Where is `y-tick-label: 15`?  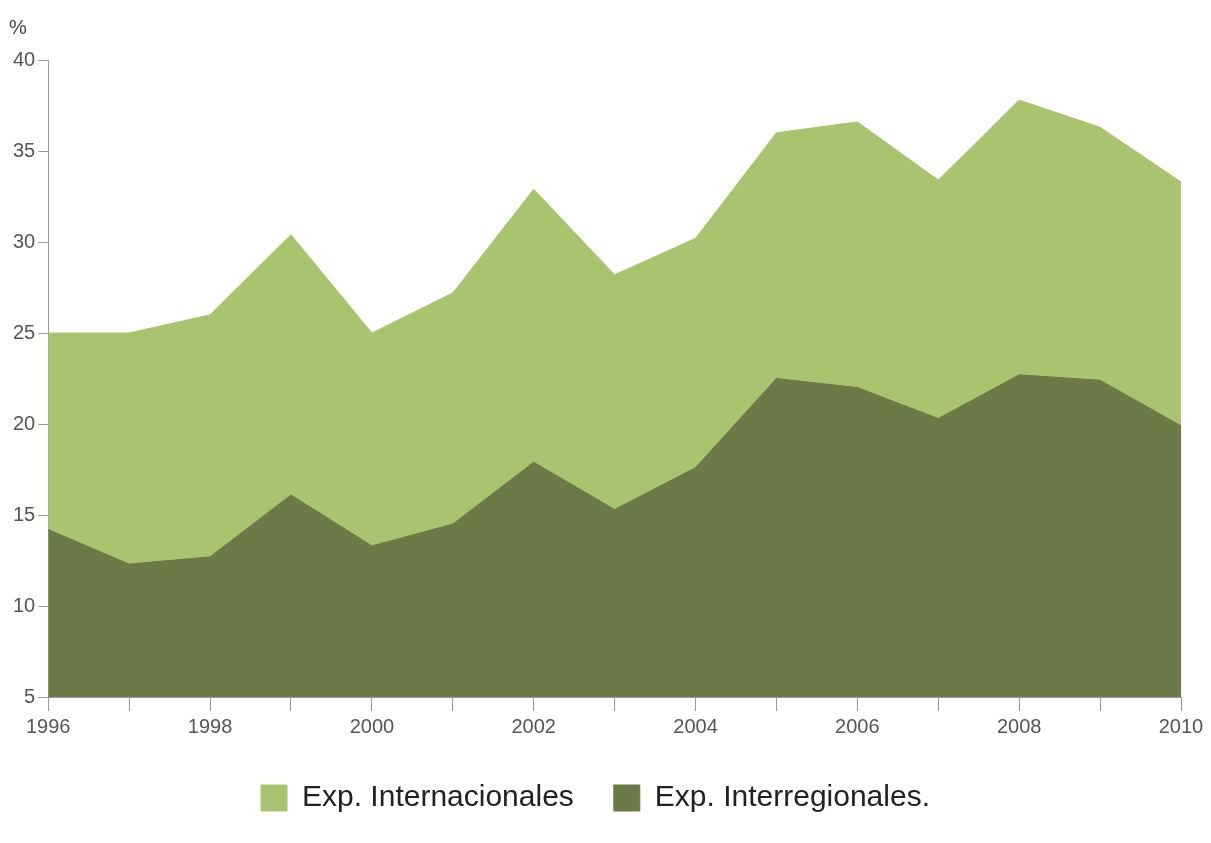 y-tick-label: 15 is located at coordinates (24, 513).